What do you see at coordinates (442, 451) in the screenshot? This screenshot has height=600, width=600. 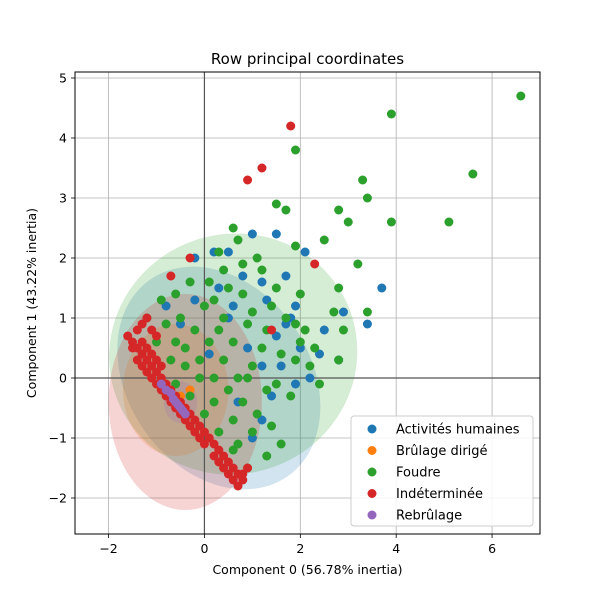 I see `legend-label: Brûlage dirigé` at bounding box center [442, 451].